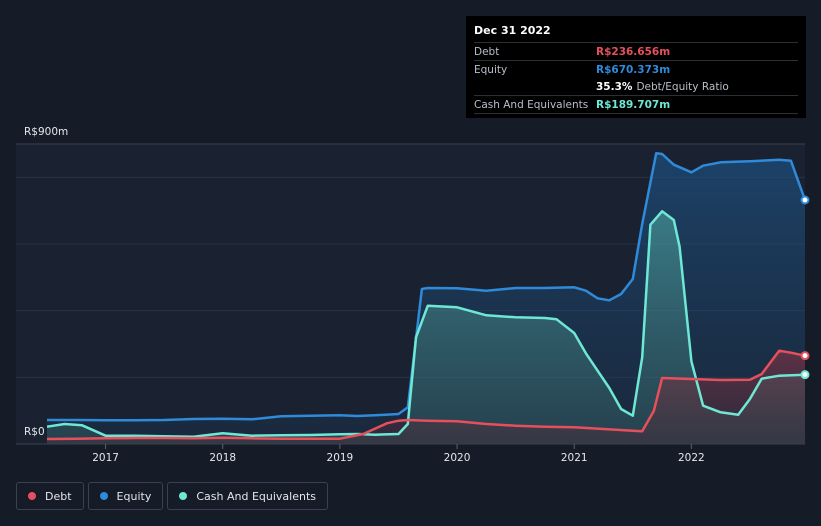 This screenshot has width=821, height=526. Describe the element at coordinates (691, 458) in the screenshot. I see `x-tick-label: 2022` at that location.